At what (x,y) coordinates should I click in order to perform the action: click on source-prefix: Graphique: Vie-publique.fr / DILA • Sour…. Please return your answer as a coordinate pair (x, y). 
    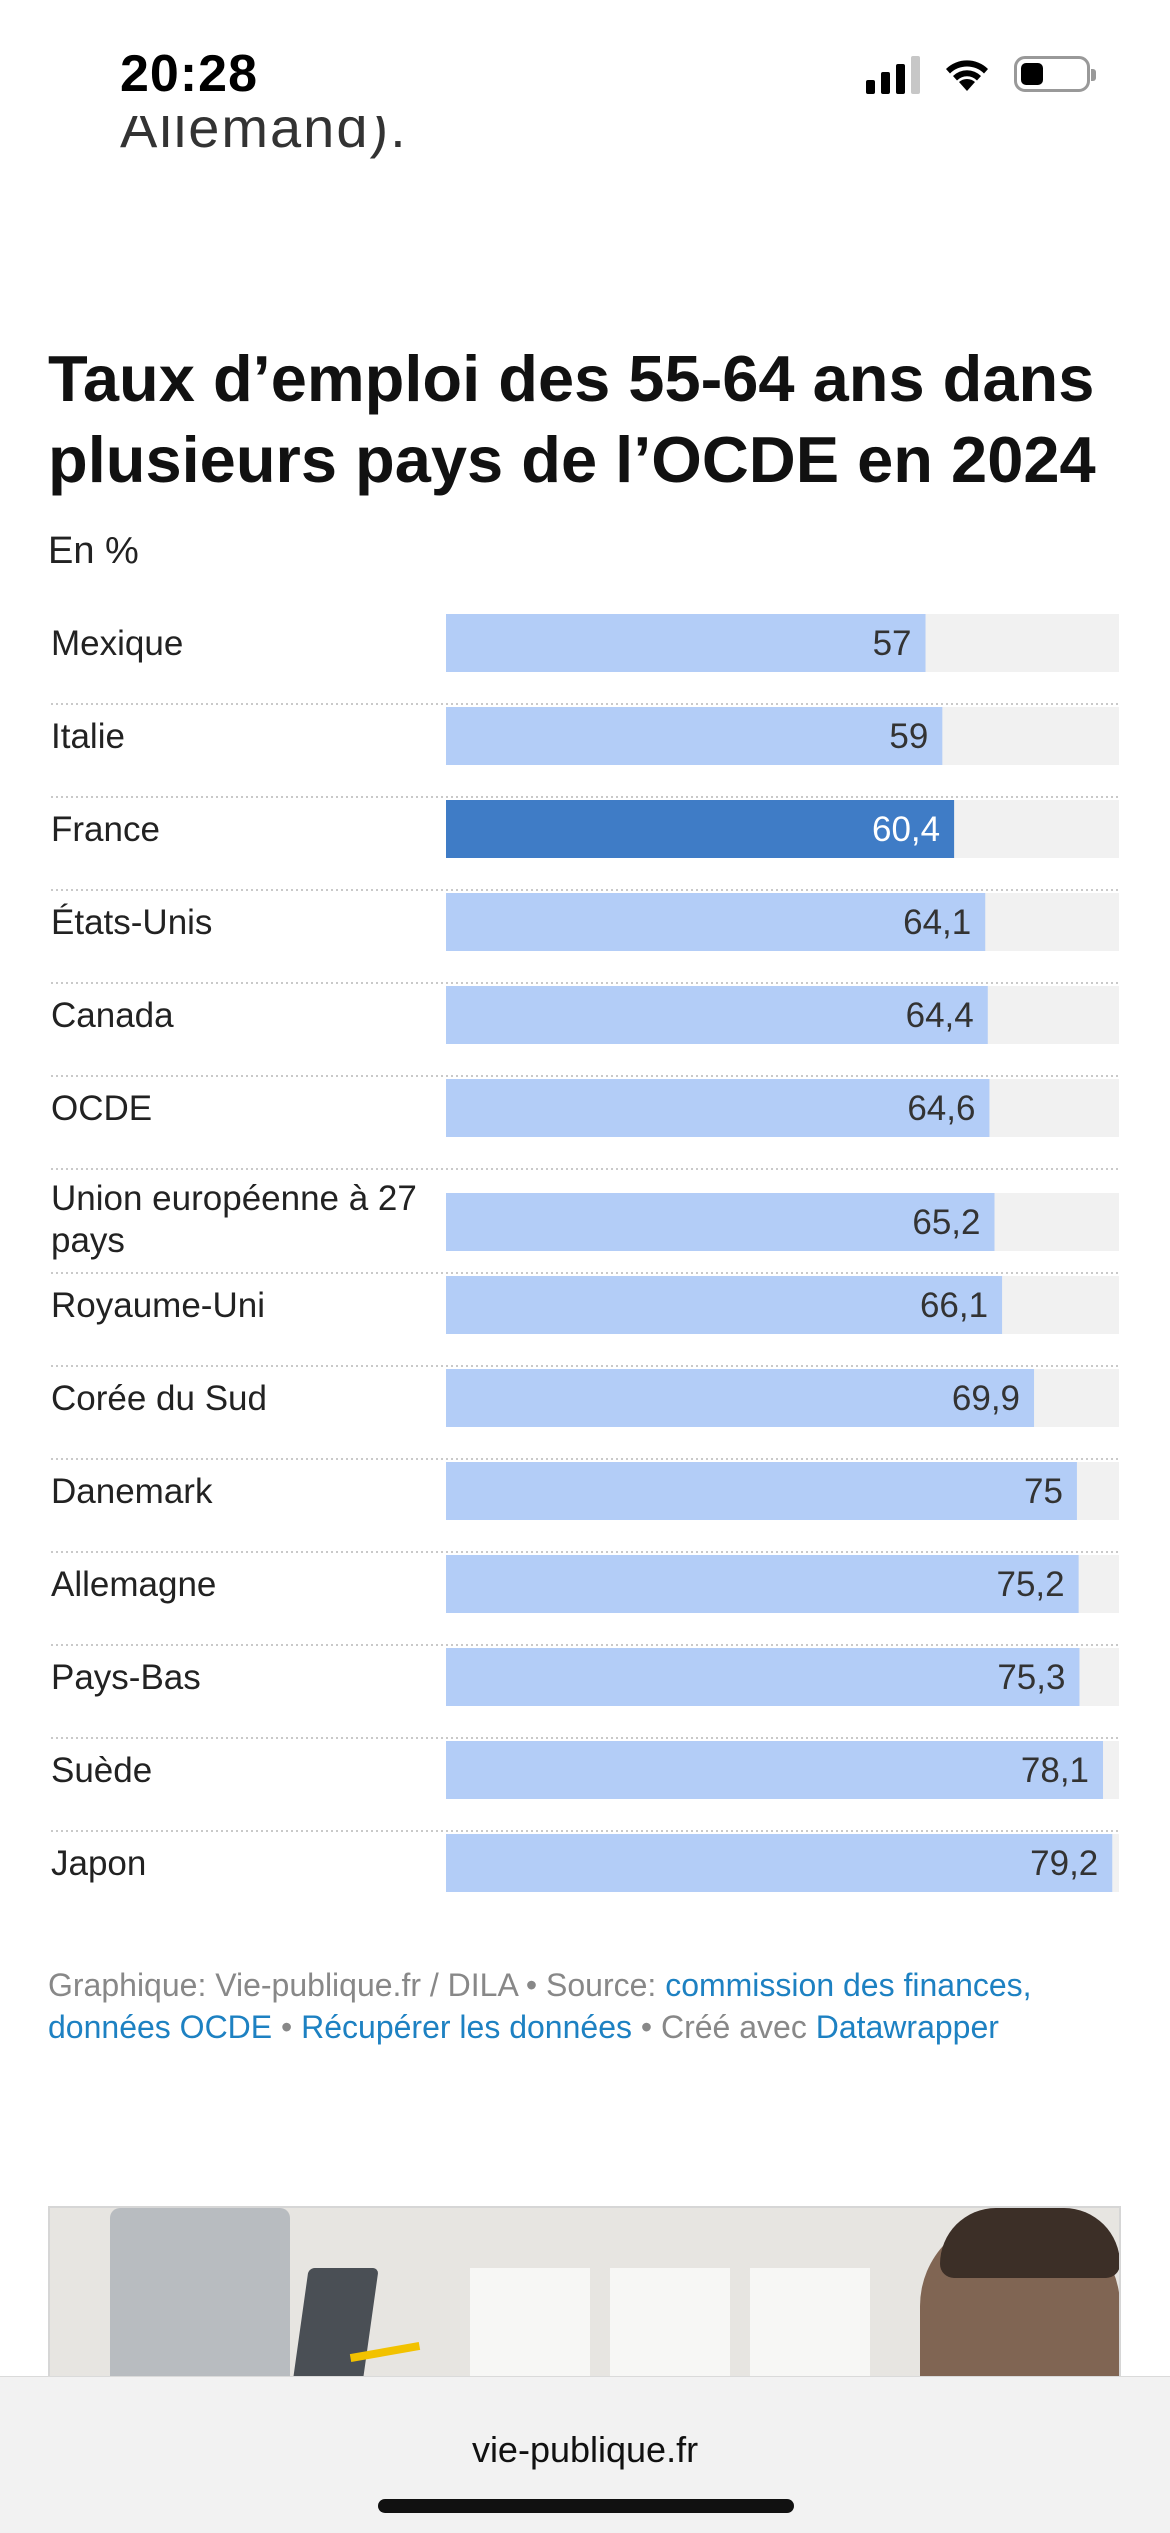
    Looking at the image, I should click on (357, 1985).